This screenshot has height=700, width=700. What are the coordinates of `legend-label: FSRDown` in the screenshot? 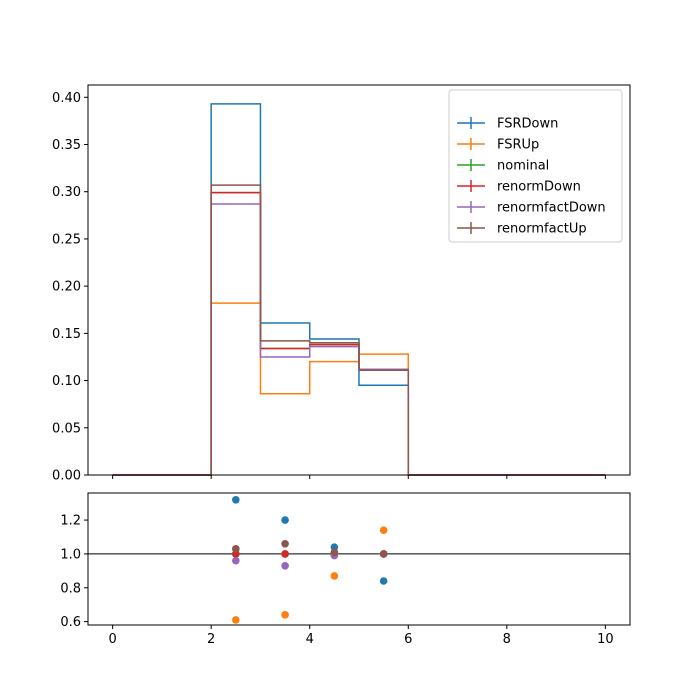 It's located at (527, 124).